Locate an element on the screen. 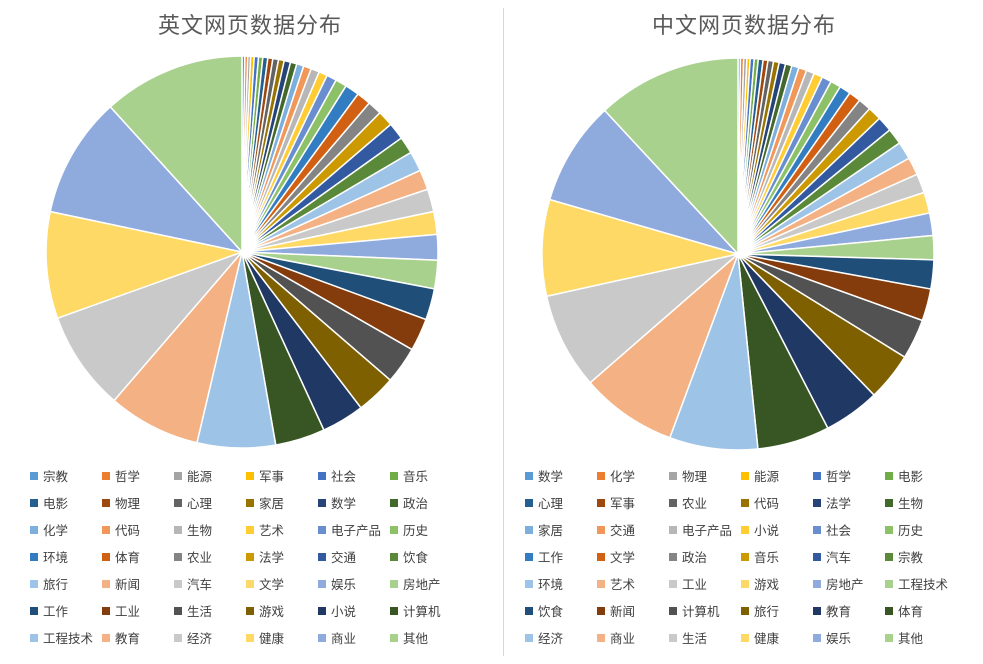  legend-item: 新闻 is located at coordinates (633, 610).